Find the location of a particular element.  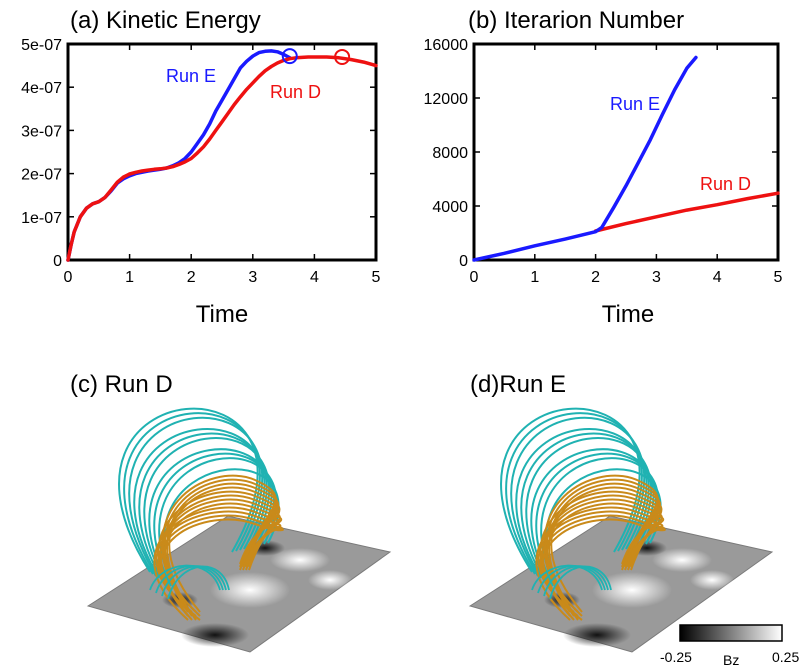

panel-a-title: (a) Kinetic Energy is located at coordinates (165, 20).